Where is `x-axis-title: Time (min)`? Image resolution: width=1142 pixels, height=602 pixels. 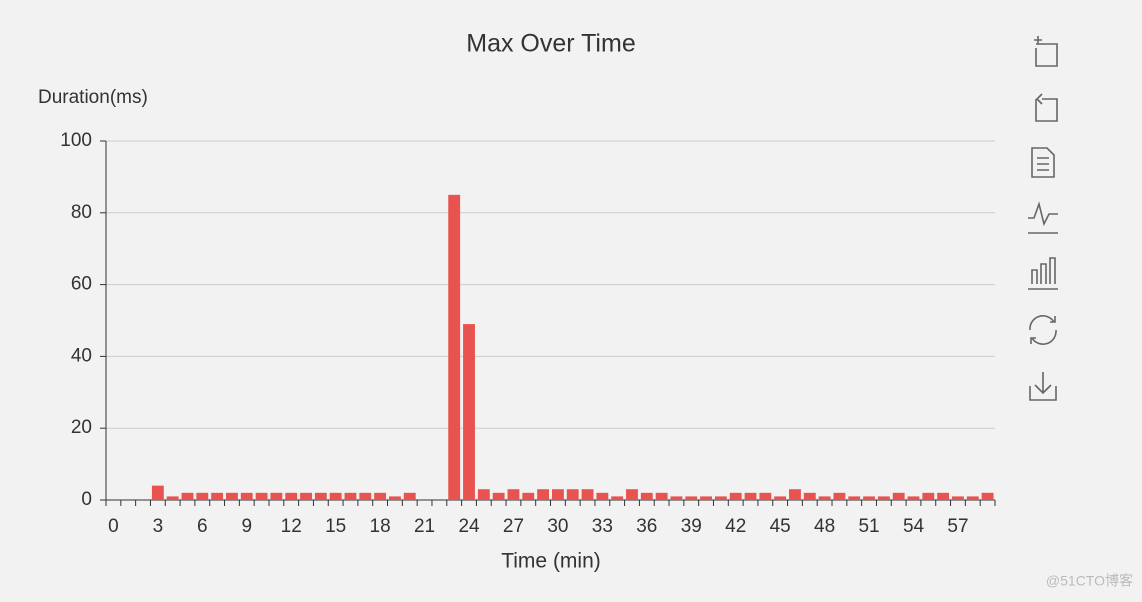 x-axis-title: Time (min) is located at coordinates (551, 561).